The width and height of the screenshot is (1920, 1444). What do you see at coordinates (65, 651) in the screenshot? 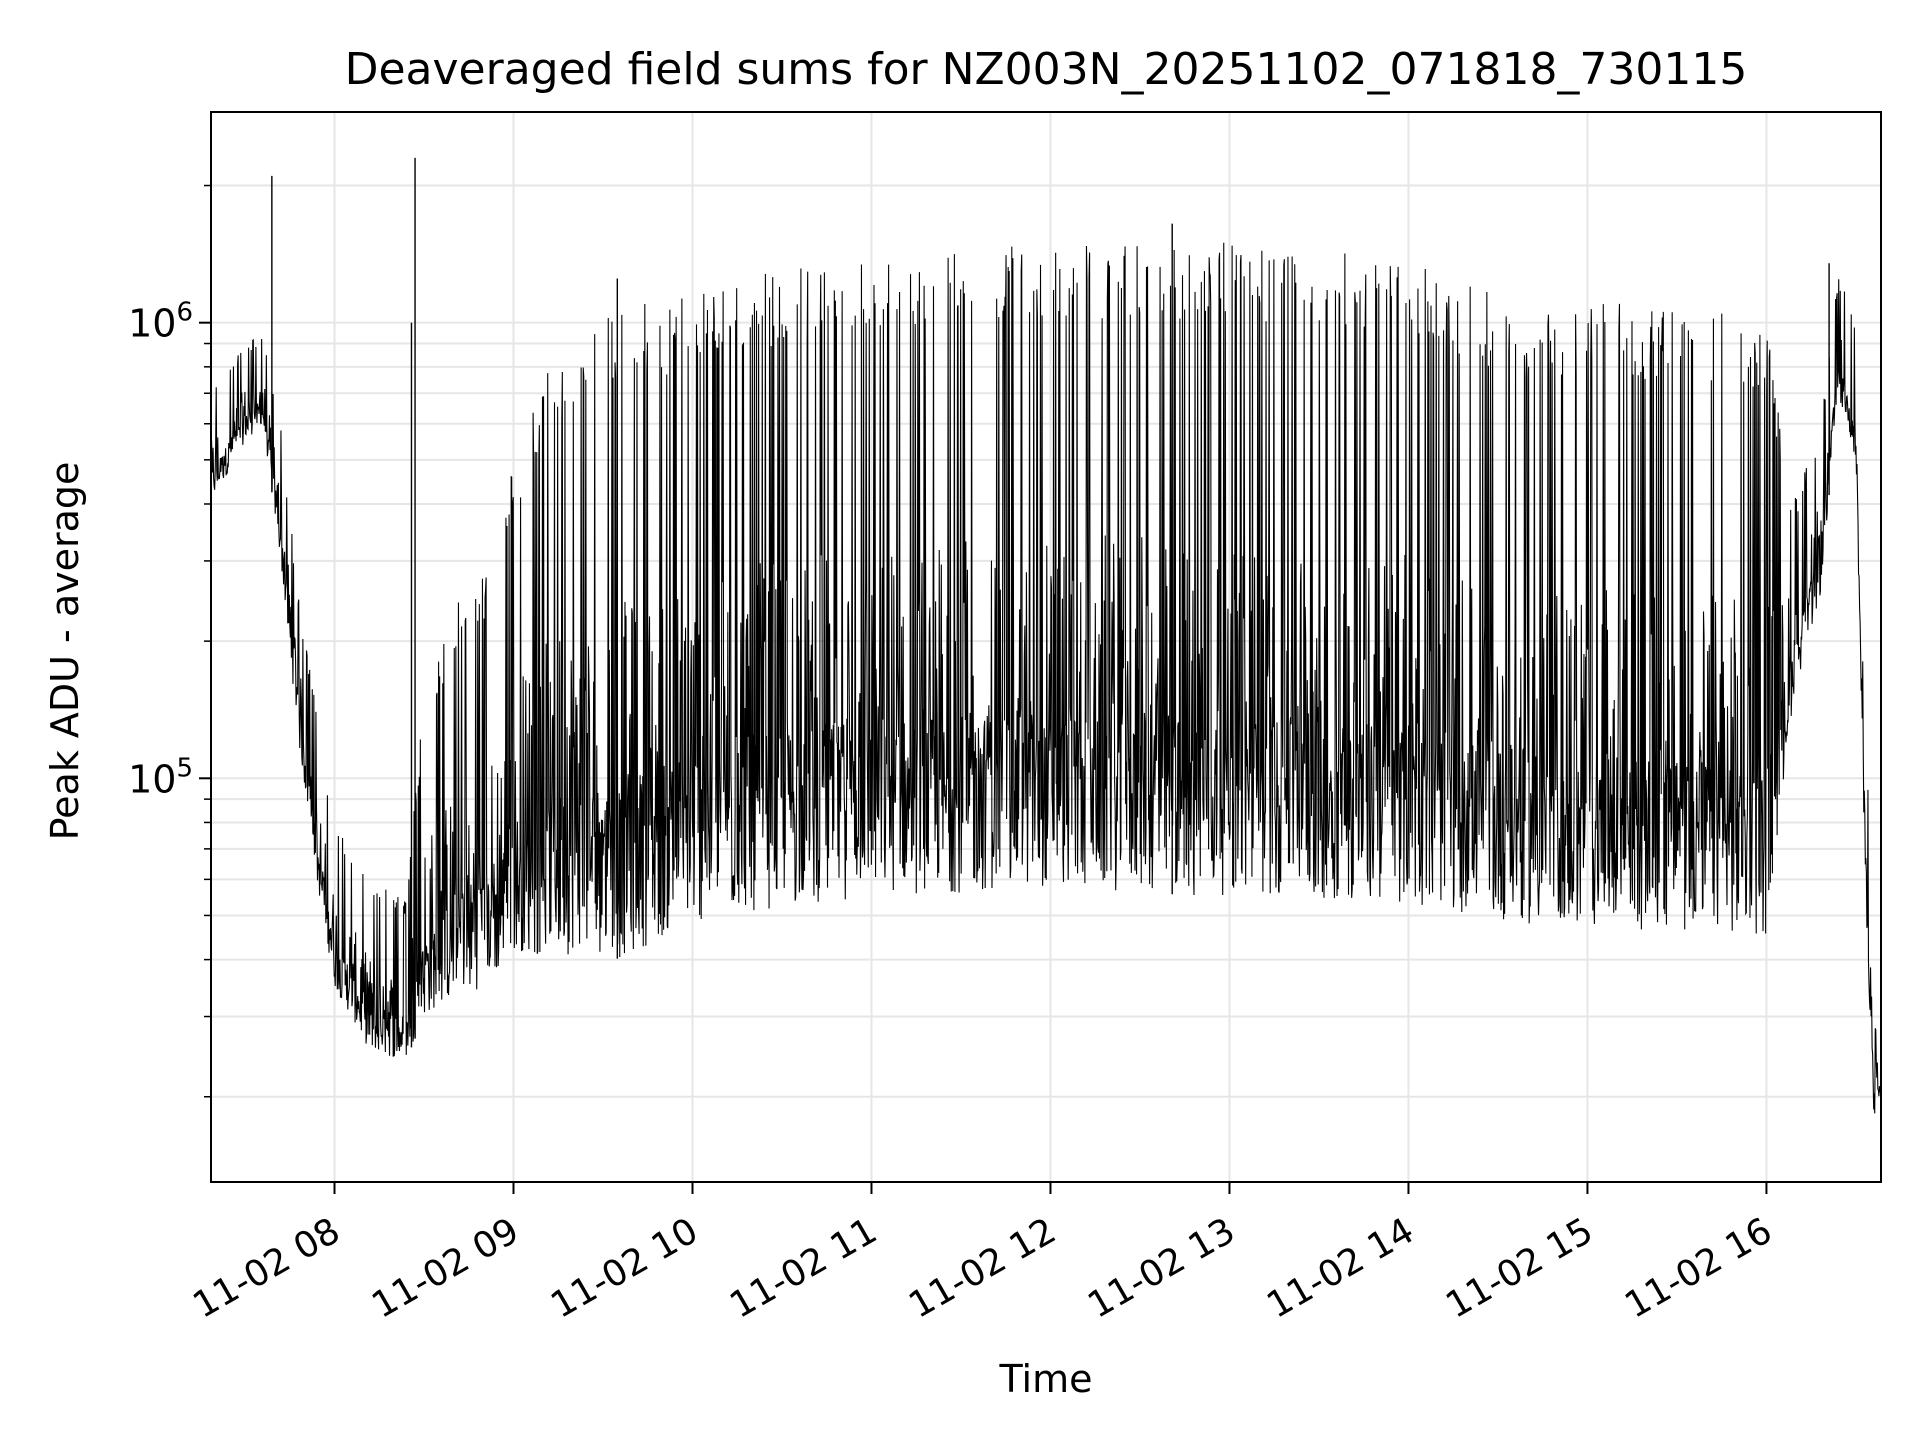
I see `y-axis-label: Peak ADU - average` at bounding box center [65, 651].